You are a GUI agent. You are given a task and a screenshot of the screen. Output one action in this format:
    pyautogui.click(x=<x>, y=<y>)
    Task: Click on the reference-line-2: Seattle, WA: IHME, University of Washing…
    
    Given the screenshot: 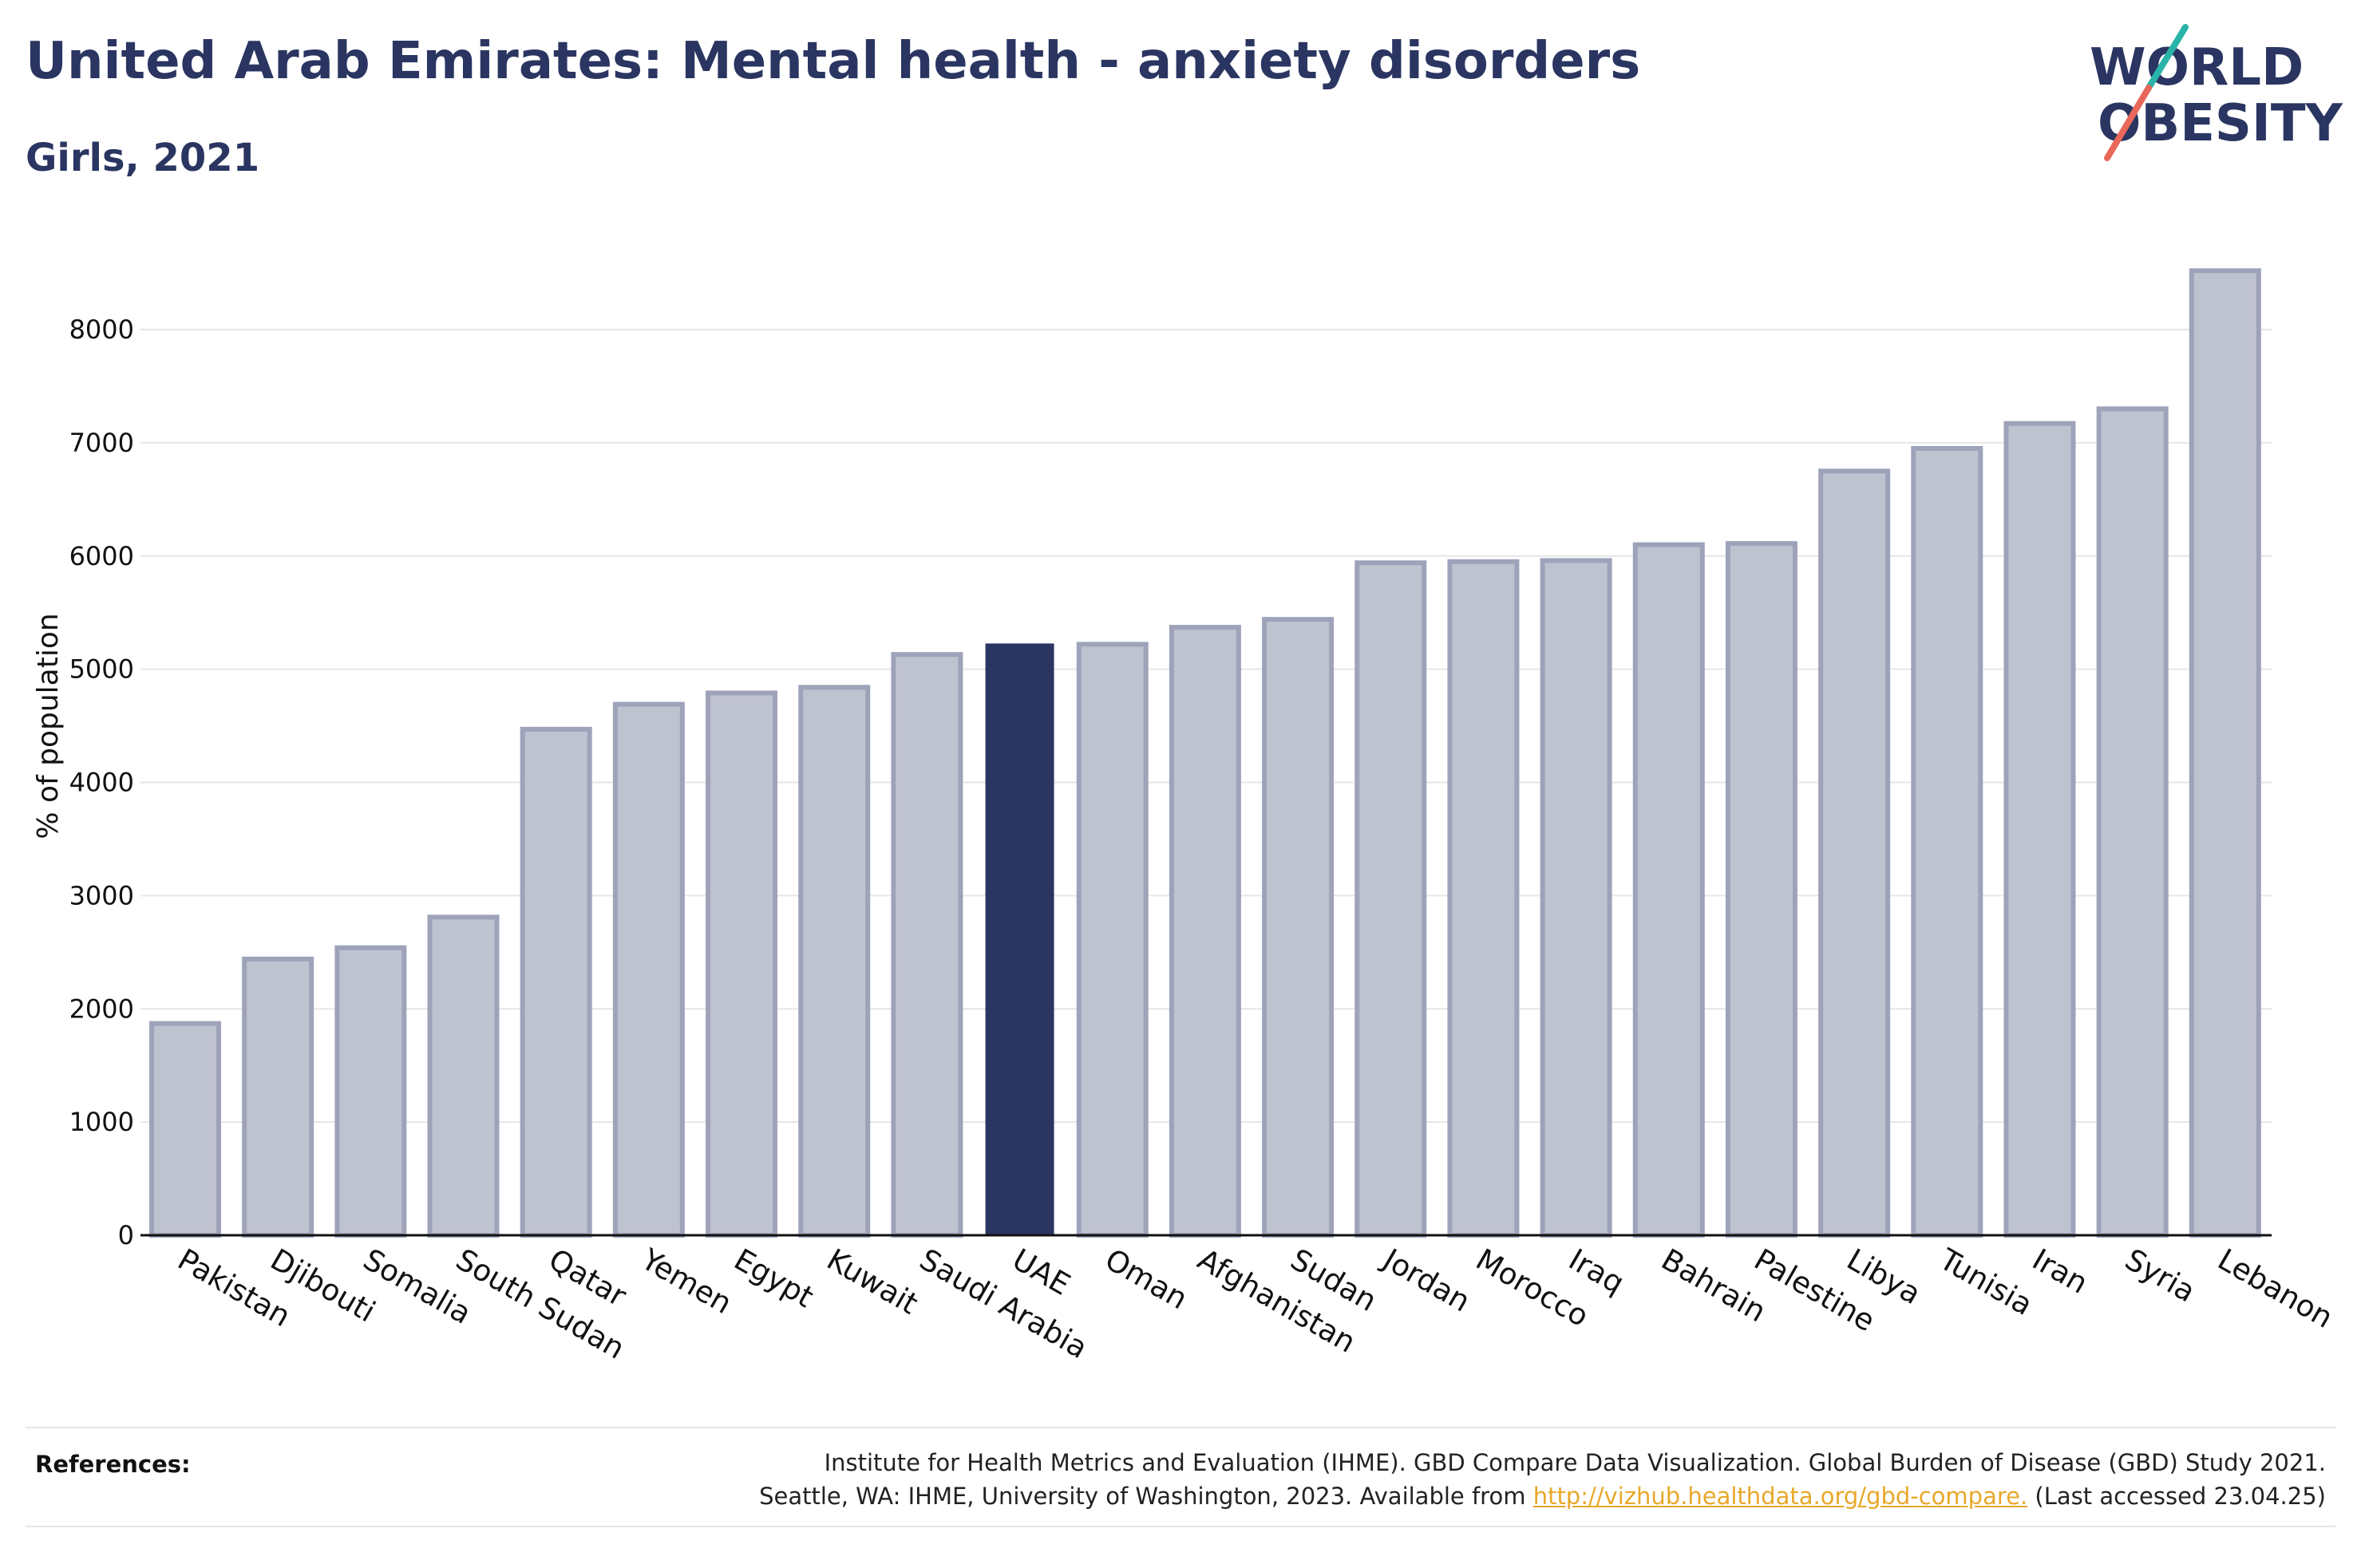 What is the action you would take?
    pyautogui.click(x=1542, y=1496)
    